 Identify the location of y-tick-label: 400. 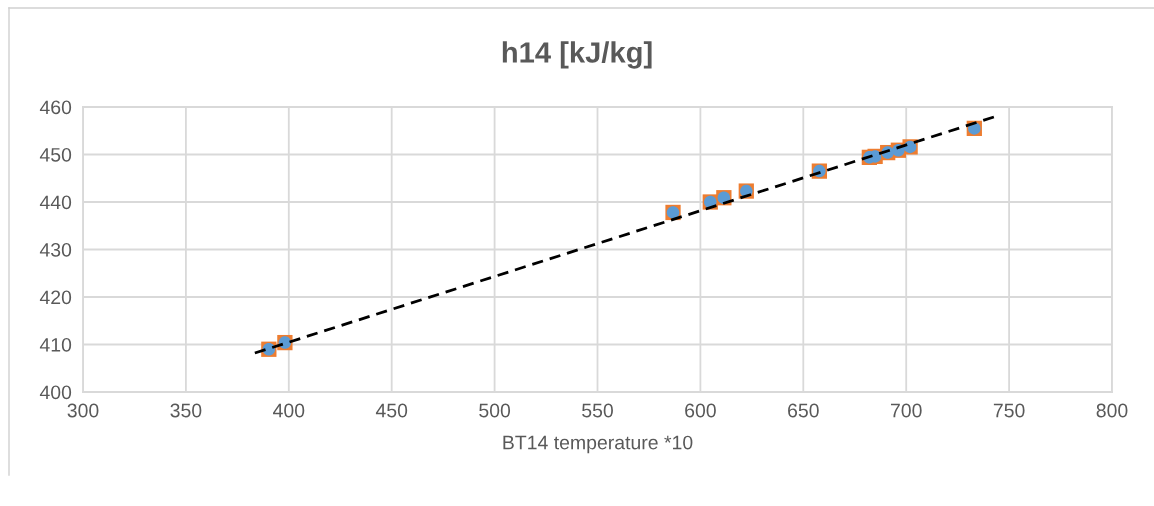
(55, 392).